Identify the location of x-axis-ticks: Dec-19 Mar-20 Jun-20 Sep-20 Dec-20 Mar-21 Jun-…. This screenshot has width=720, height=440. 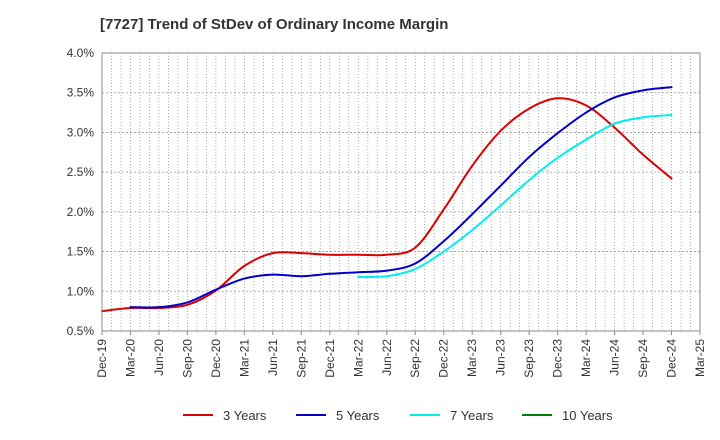
(401, 354).